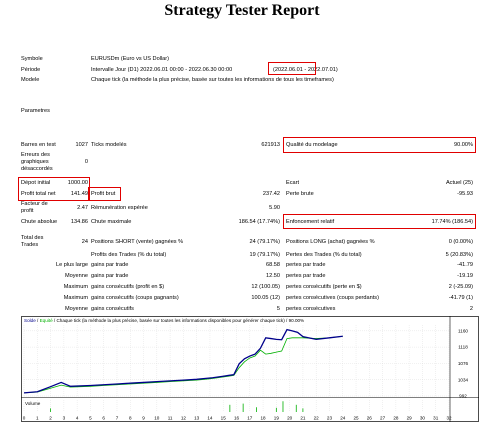 This screenshot has width=484, height=427. I want to click on quality-value: 90.00%, so click(463, 145).